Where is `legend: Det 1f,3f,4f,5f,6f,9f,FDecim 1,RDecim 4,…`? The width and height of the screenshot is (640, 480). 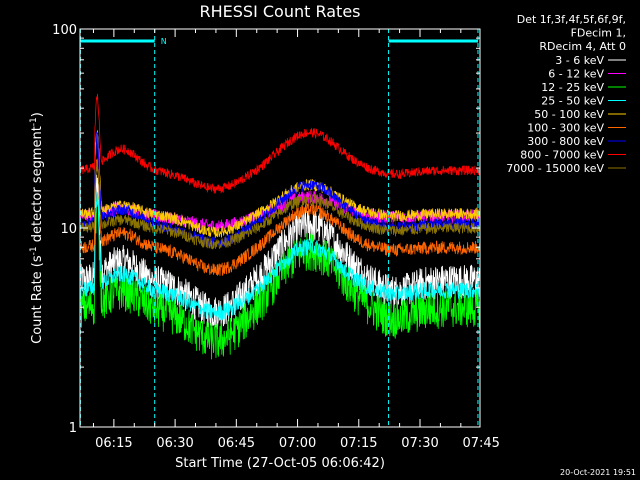
legend: Det 1f,3f,4f,5f,6f,9f,FDecim 1,RDecim 4,… is located at coordinates (566, 94).